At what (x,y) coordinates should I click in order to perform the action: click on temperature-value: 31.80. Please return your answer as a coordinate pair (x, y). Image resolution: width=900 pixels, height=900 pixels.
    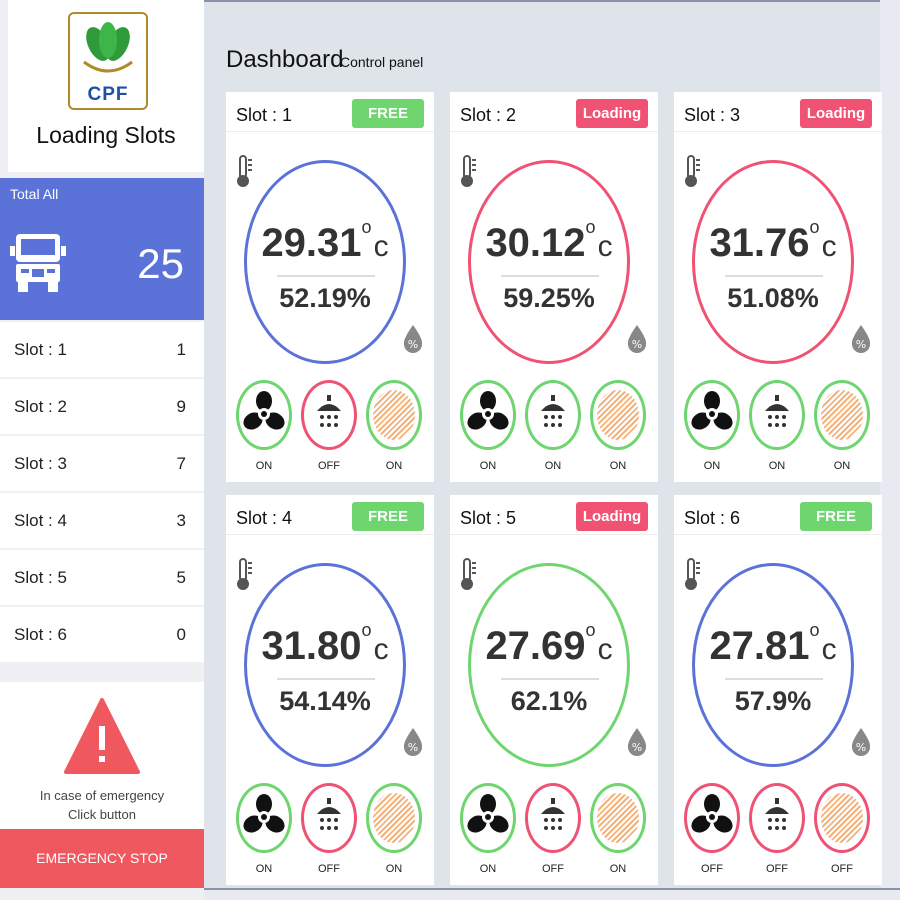
    Looking at the image, I should click on (311, 646).